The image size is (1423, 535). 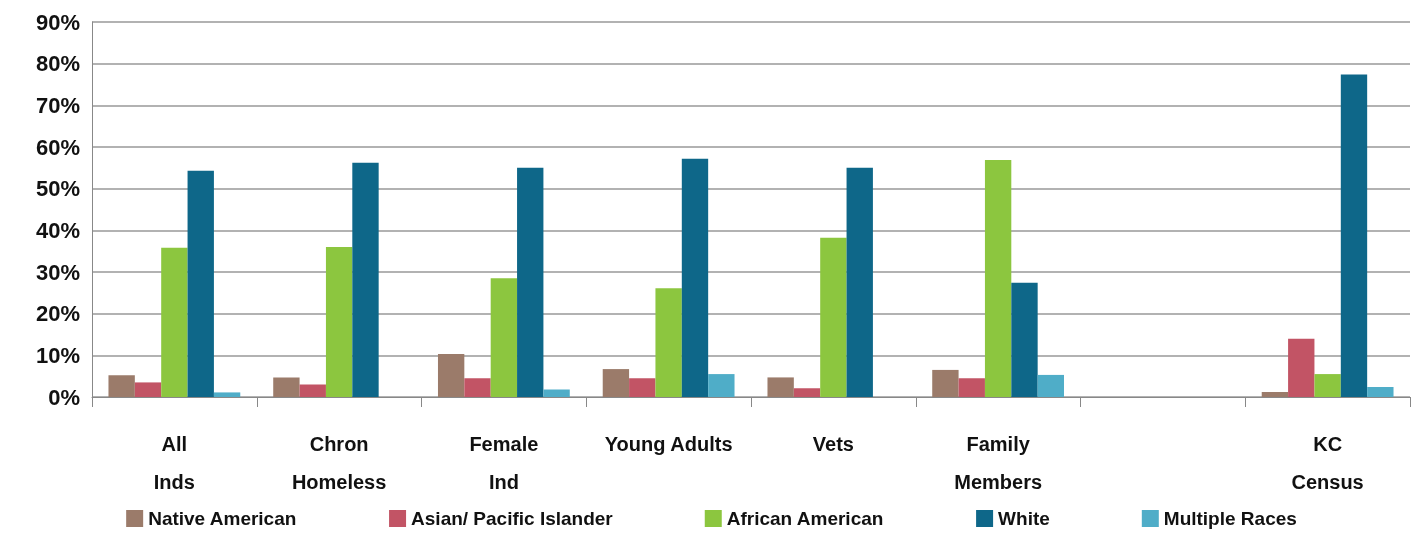 What do you see at coordinates (339, 463) in the screenshot?
I see `x-tick-label: Chron Homeless` at bounding box center [339, 463].